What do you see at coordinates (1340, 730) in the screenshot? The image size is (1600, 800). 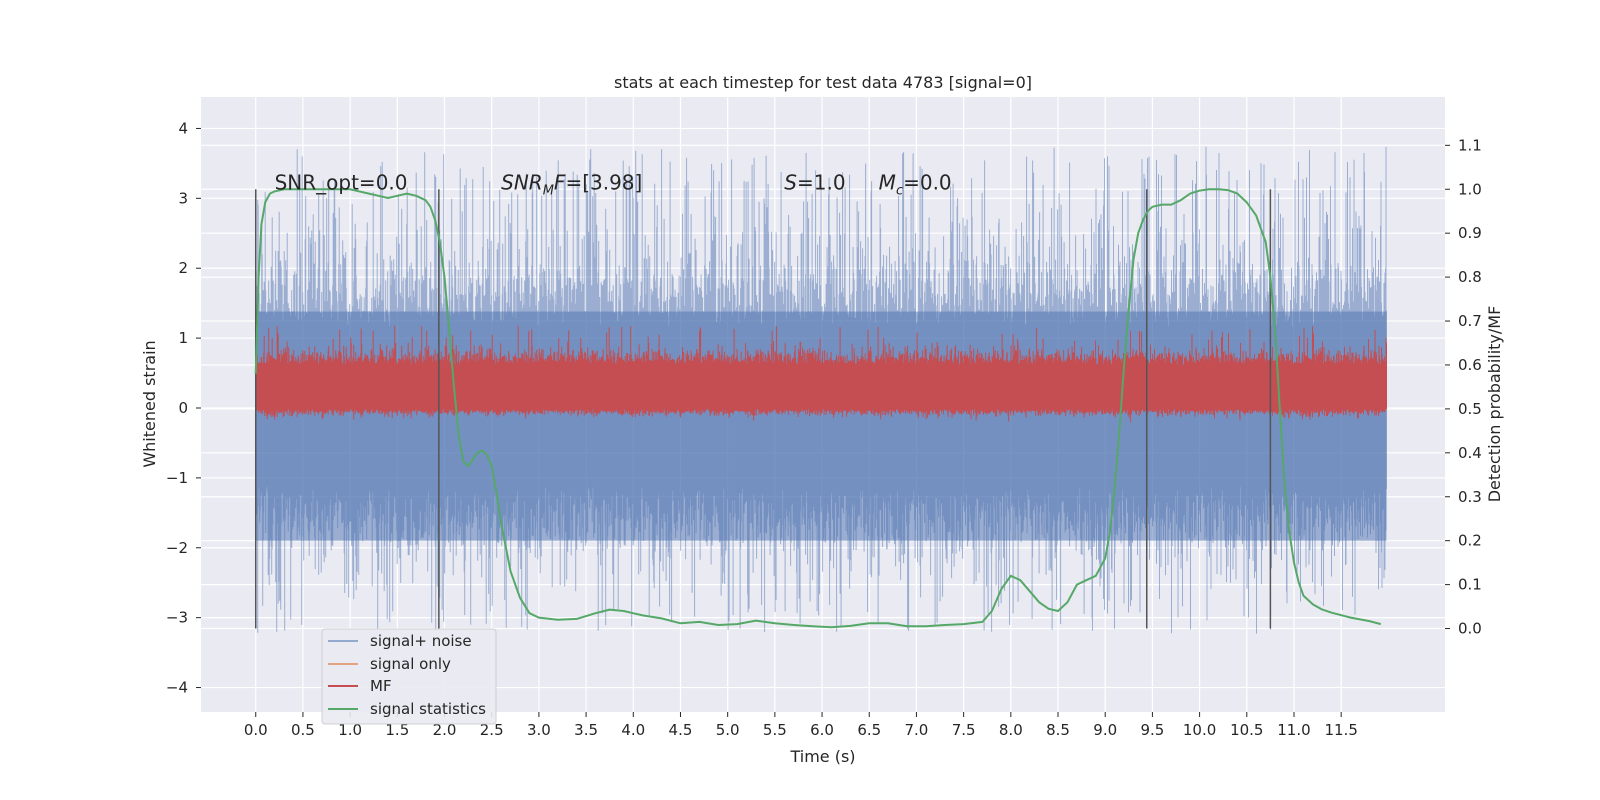 I see `x-tick-label: 11.5` at bounding box center [1340, 730].